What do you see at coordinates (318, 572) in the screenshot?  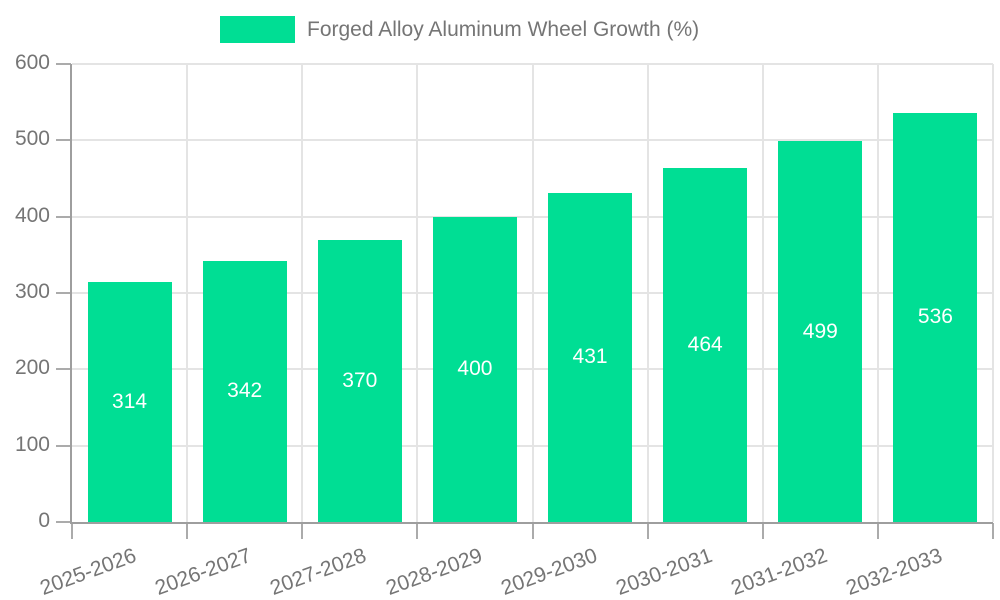 I see `x-axis-label: 2027-2028` at bounding box center [318, 572].